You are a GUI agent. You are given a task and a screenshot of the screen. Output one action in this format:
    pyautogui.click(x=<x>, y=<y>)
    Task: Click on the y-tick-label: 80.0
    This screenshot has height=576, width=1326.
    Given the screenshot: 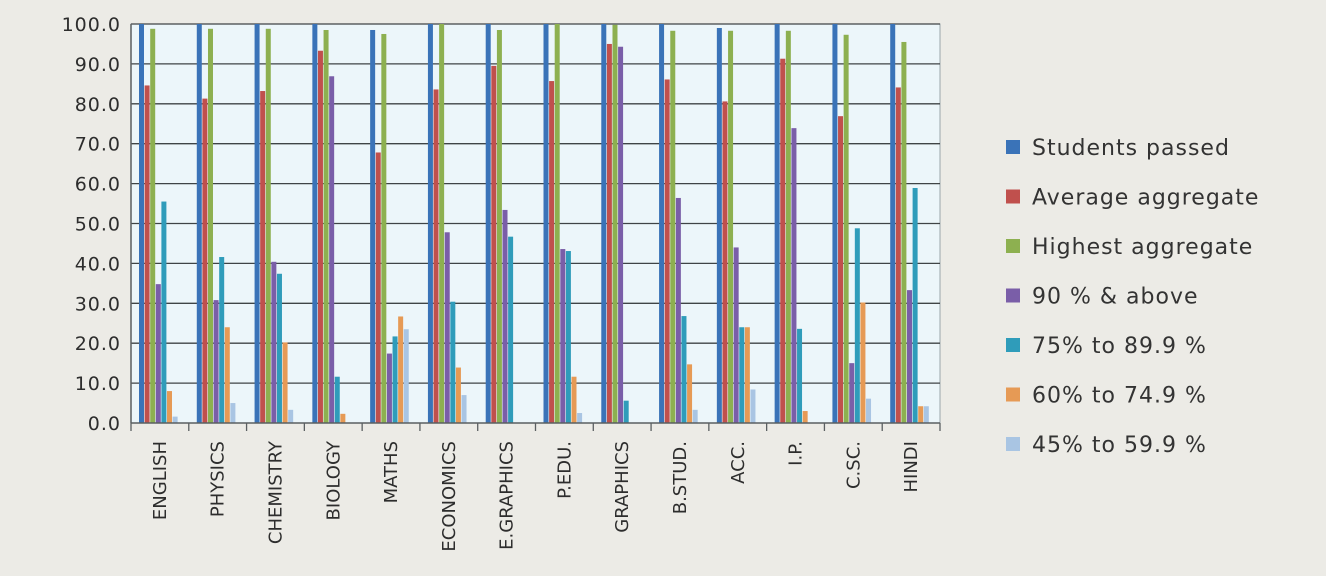 What is the action you would take?
    pyautogui.click(x=98, y=105)
    